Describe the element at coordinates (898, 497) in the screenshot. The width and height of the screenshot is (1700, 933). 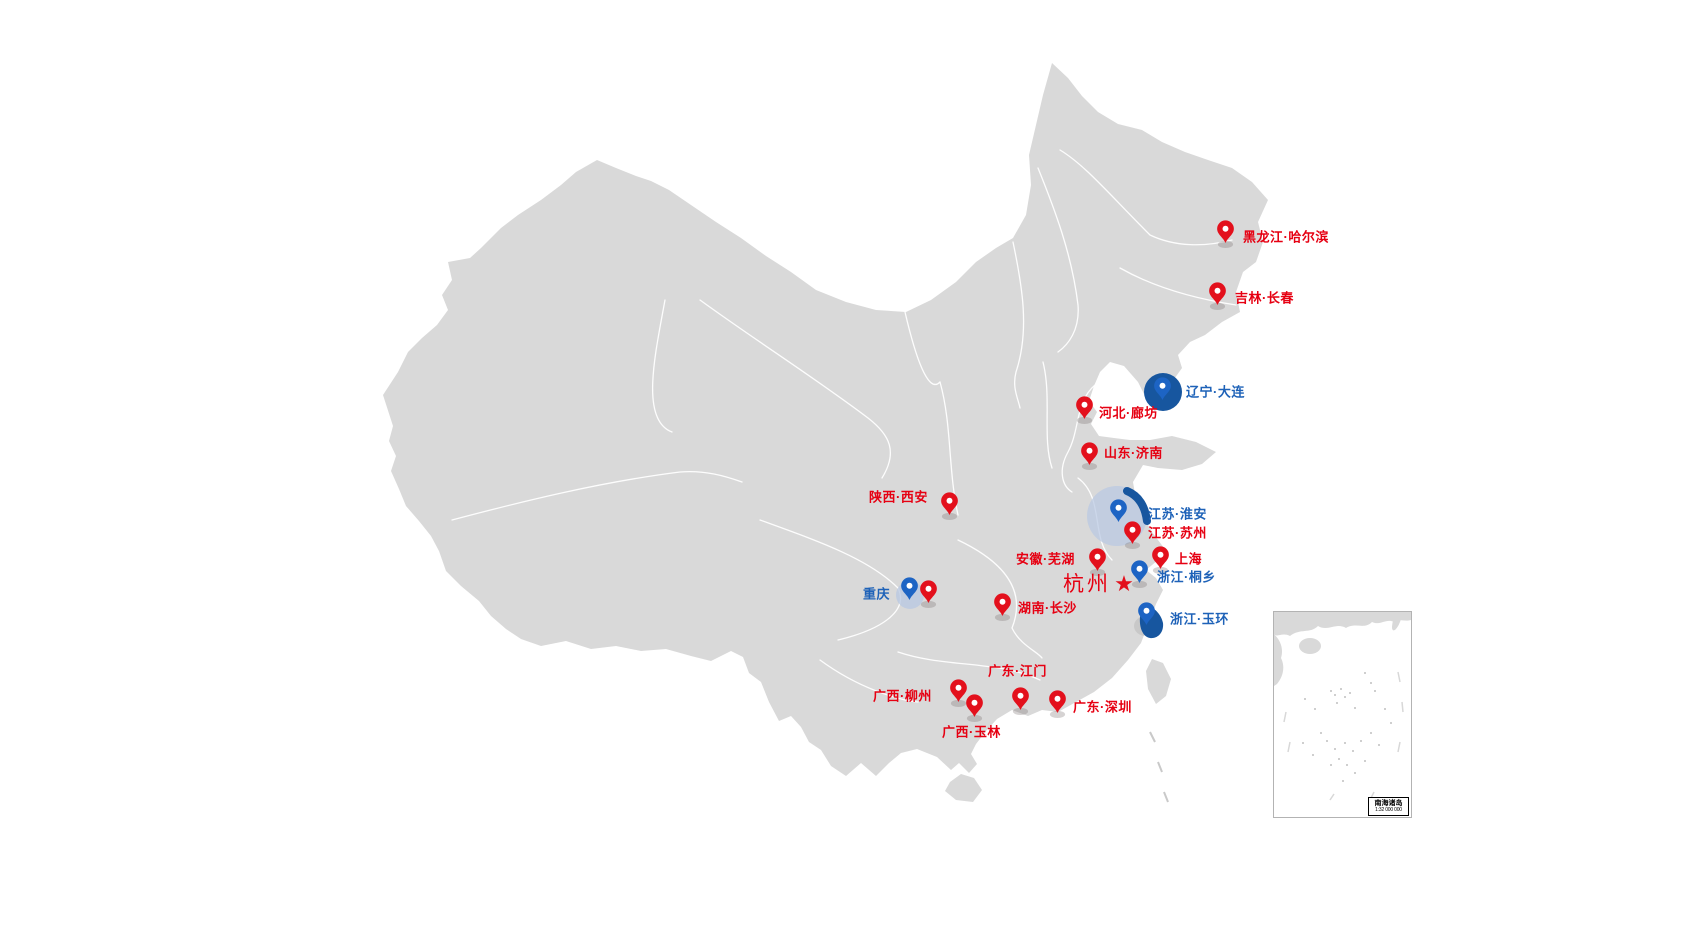
I see `label-xian: 陕西·西安` at that location.